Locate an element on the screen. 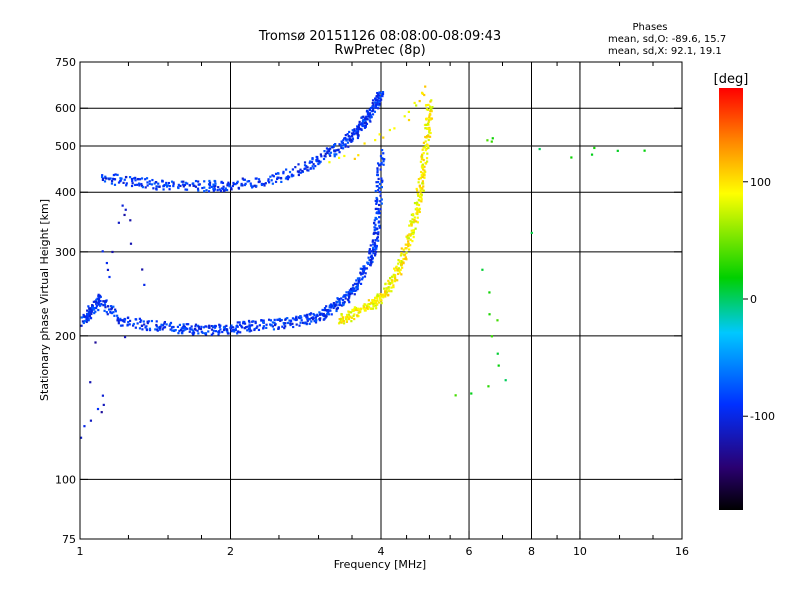 The height and width of the screenshot is (600, 800). y-tick-label: 200 is located at coordinates (65, 336).